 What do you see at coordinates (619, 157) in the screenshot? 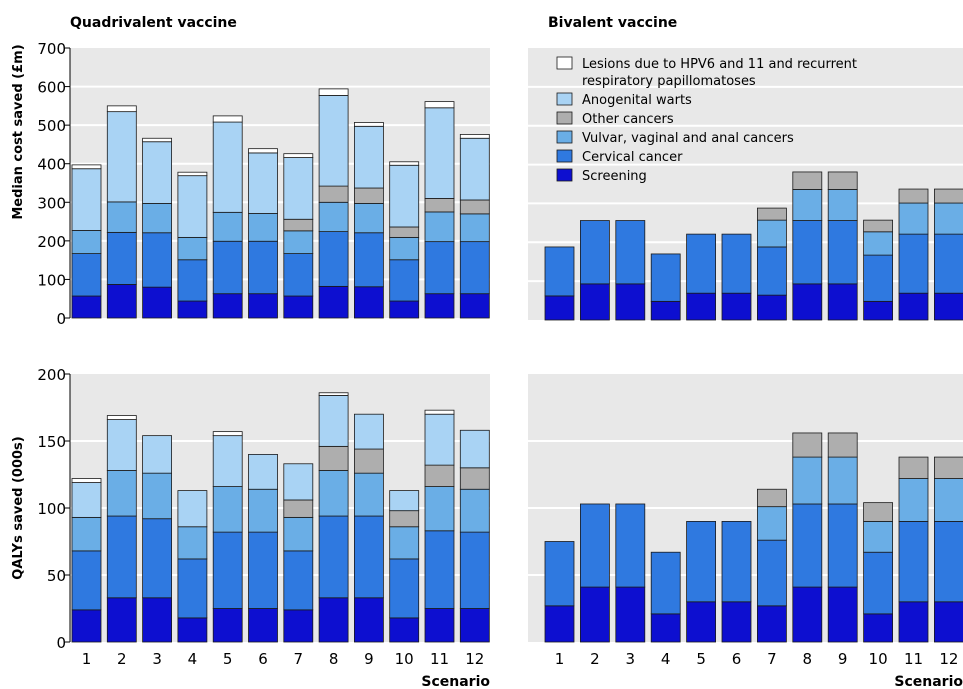
I see `legend-item-cervical: Cervical cancer` at bounding box center [619, 157].